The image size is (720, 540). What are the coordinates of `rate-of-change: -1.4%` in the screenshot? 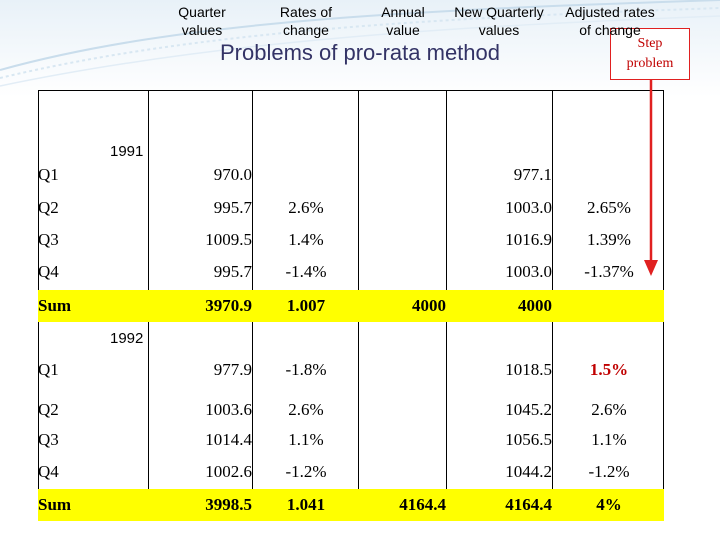 It's located at (306, 271).